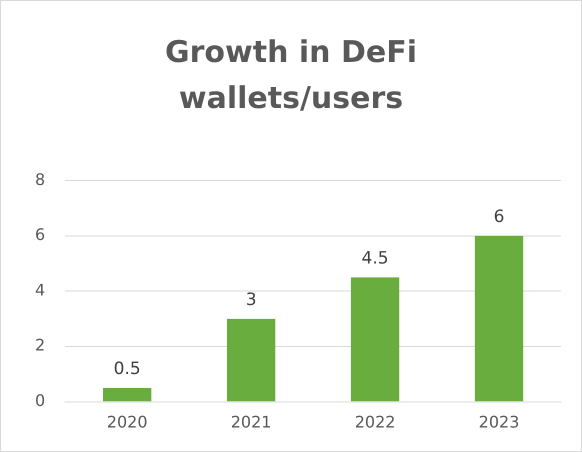  What do you see at coordinates (127, 368) in the screenshot?
I see `data-label: 0.5` at bounding box center [127, 368].